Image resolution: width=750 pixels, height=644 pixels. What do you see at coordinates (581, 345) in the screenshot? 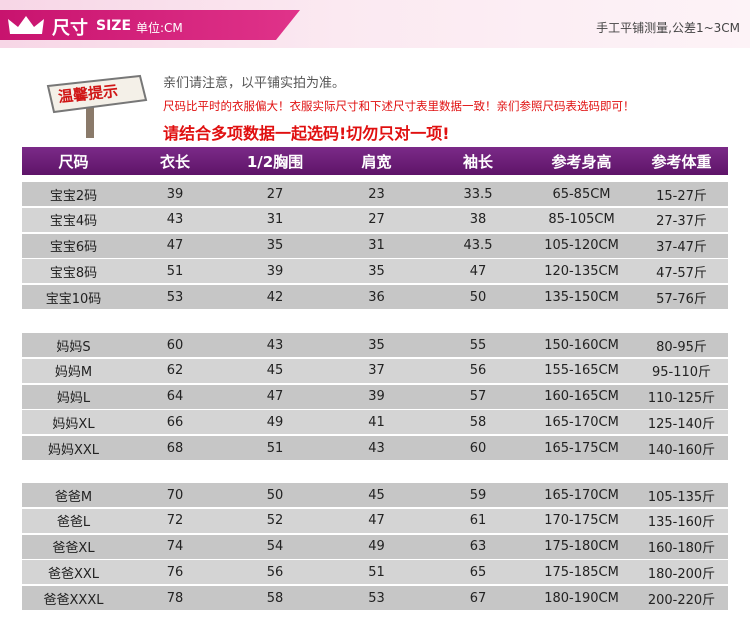
I see `cell: 150-160CM` at bounding box center [581, 345].